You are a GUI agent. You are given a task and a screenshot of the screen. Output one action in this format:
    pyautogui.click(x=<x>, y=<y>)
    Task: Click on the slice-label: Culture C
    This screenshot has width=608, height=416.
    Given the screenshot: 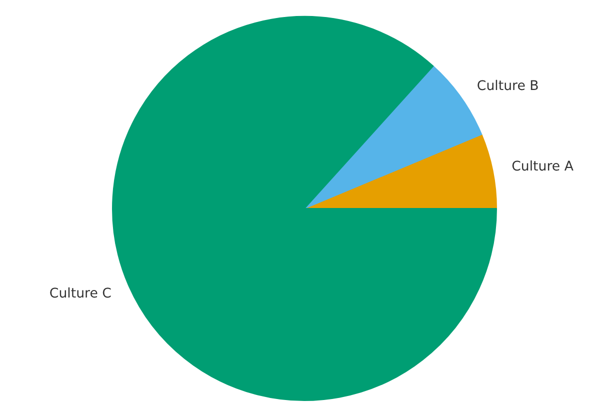 What is the action you would take?
    pyautogui.click(x=80, y=294)
    